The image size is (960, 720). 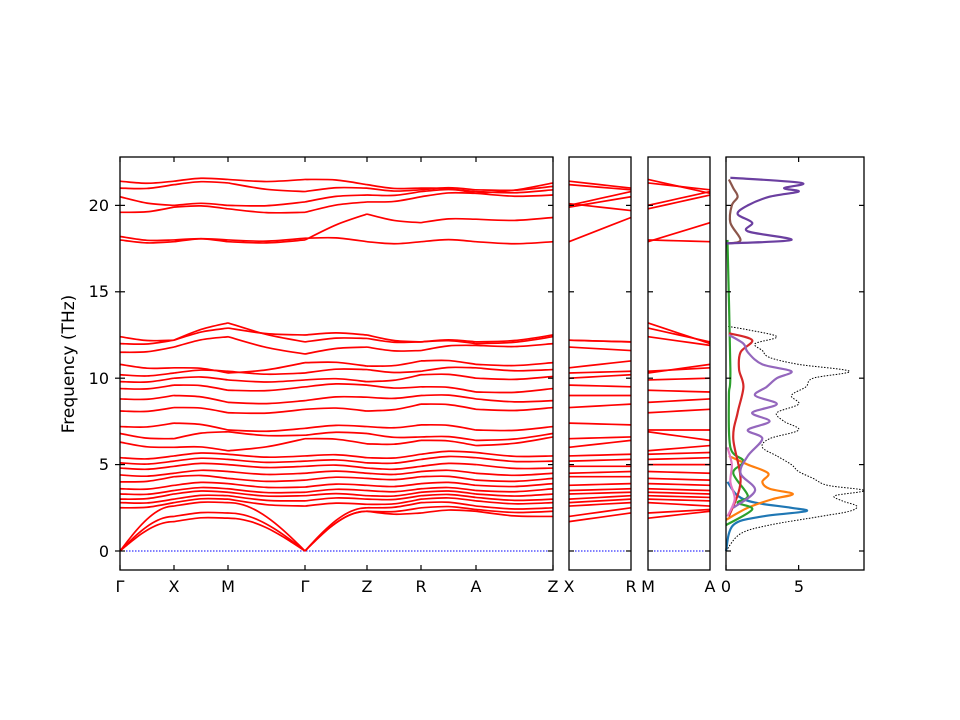 I want to click on x-tick-label-gamma: Γ, so click(x=120, y=586).